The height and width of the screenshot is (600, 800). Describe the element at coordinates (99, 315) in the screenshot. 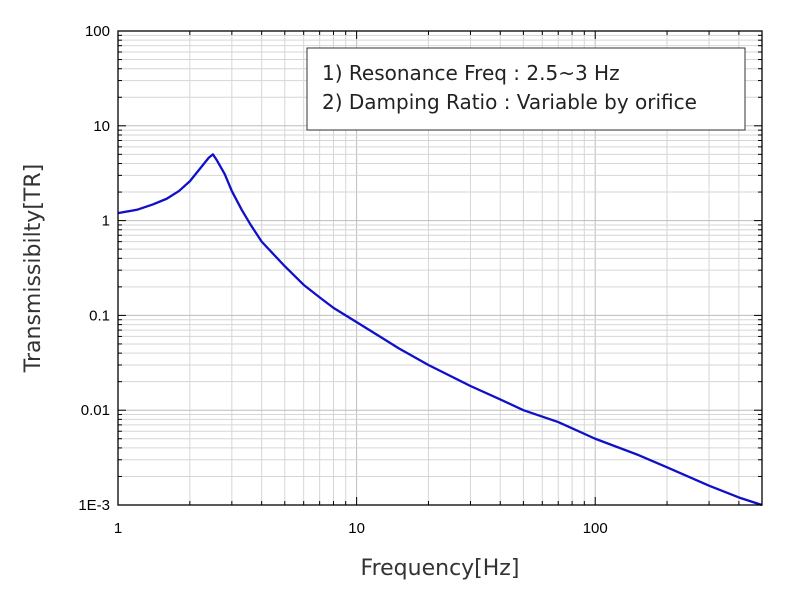

I see `y-tick-label: 0.1` at that location.